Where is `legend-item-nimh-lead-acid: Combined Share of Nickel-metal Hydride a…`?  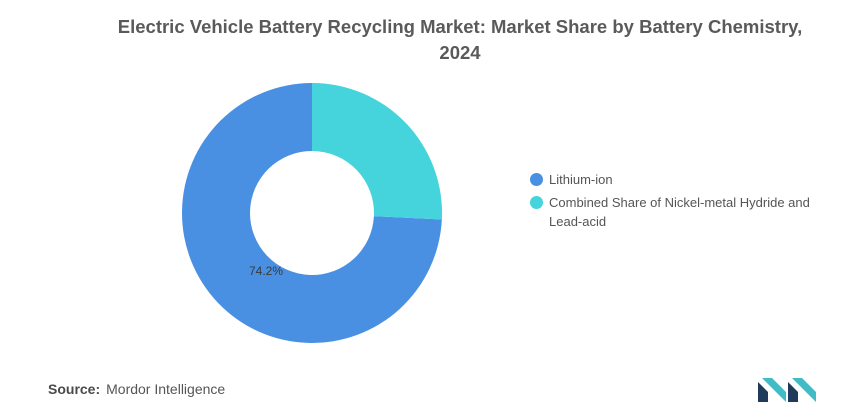 legend-item-nimh-lead-acid: Combined Share of Nickel-metal Hydride a… is located at coordinates (680, 212).